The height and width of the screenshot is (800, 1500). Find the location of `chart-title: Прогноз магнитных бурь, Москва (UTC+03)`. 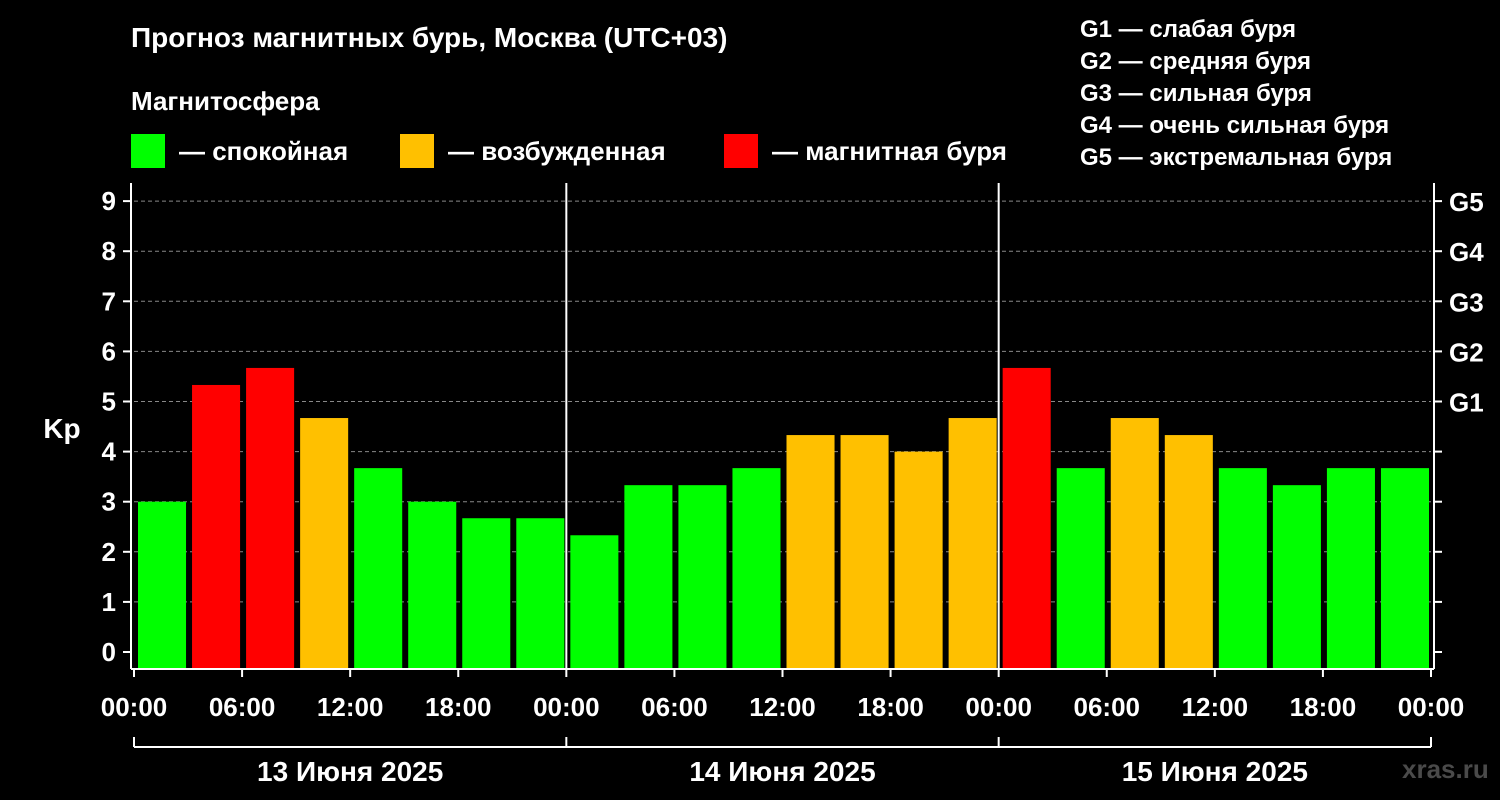

chart-title: Прогноз магнитных бурь, Москва (UTC+03) is located at coordinates (429, 37).